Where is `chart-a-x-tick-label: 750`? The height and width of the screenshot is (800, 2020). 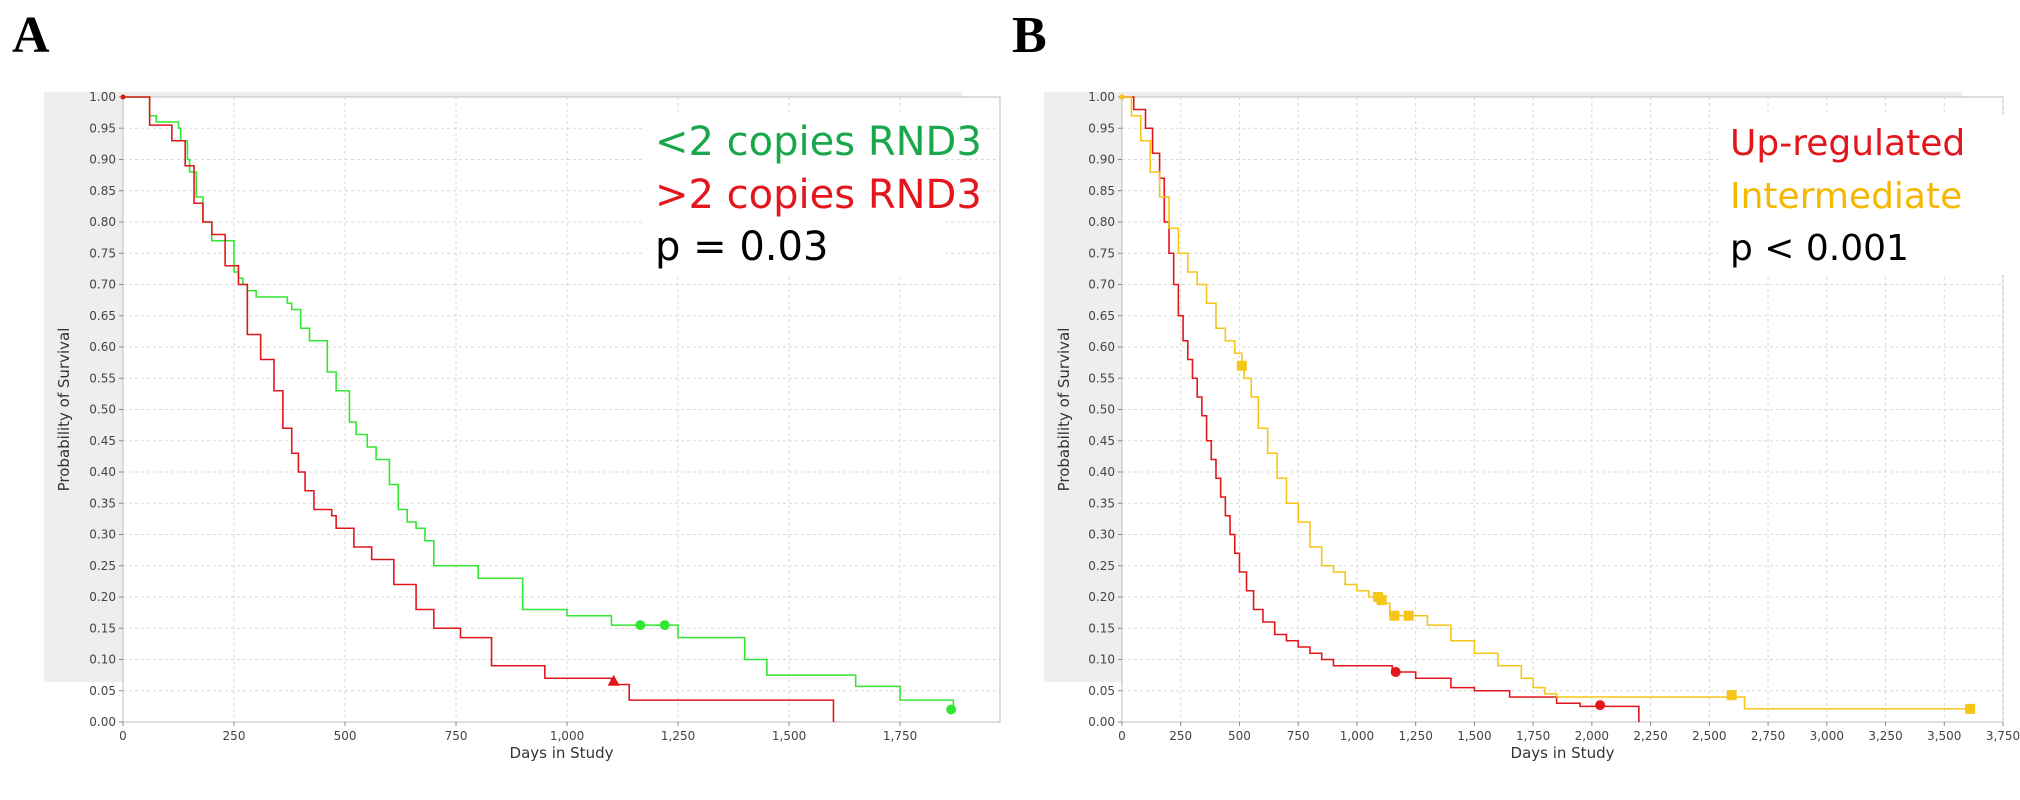
chart-a-x-tick-label: 750 is located at coordinates (456, 736).